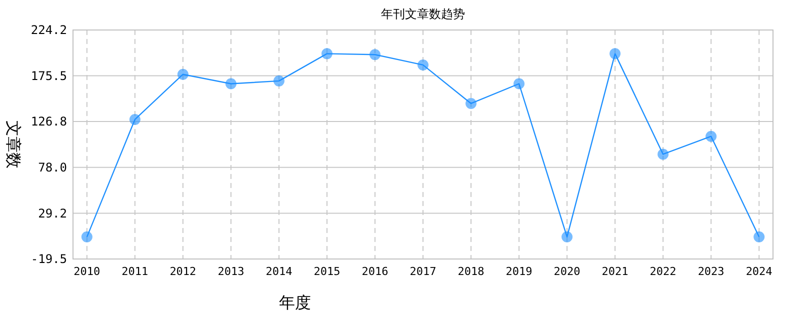  Describe the element at coordinates (48, 121) in the screenshot. I see `y-tick-label: 126.8` at that location.